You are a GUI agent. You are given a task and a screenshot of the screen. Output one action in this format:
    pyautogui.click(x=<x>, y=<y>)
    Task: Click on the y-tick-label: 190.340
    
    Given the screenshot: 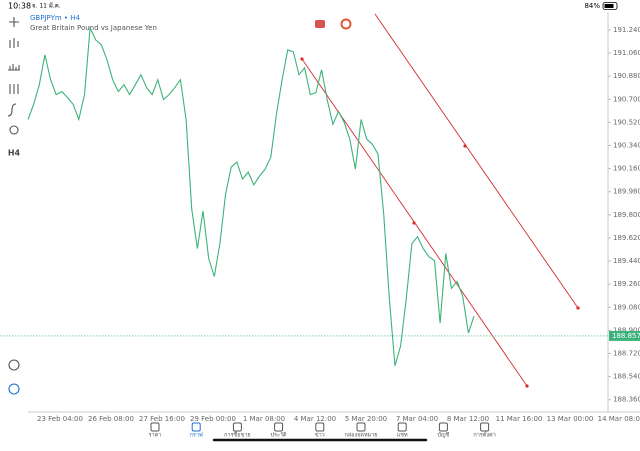 What is the action you would take?
    pyautogui.click(x=626, y=146)
    